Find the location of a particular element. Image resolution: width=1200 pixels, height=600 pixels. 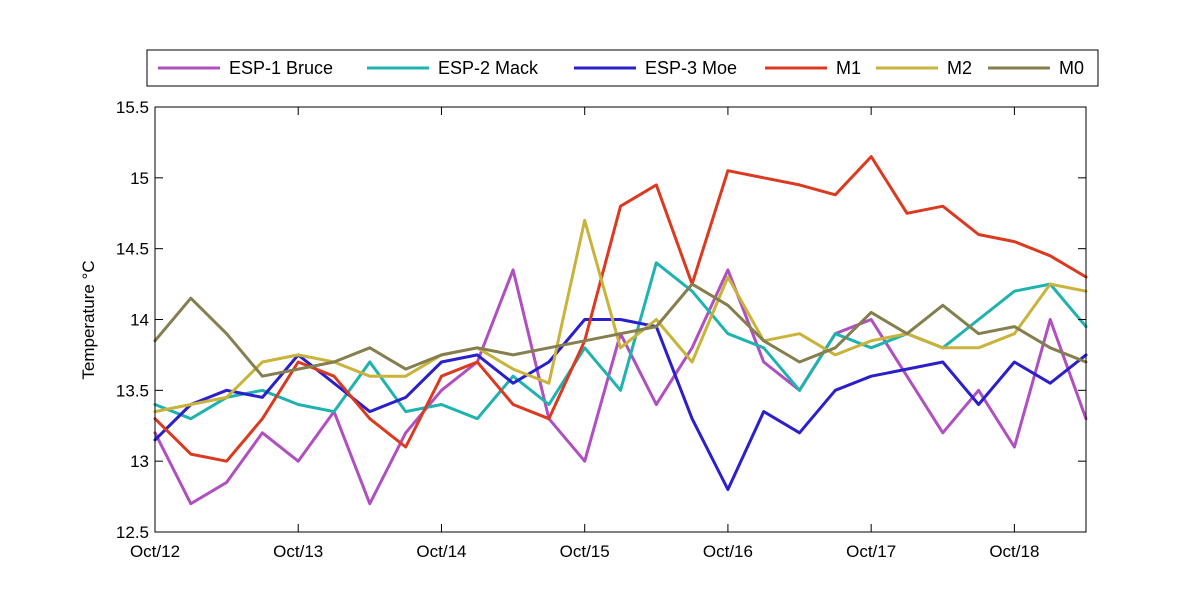

legend-label: ESP-1 Bruce is located at coordinates (281, 68).